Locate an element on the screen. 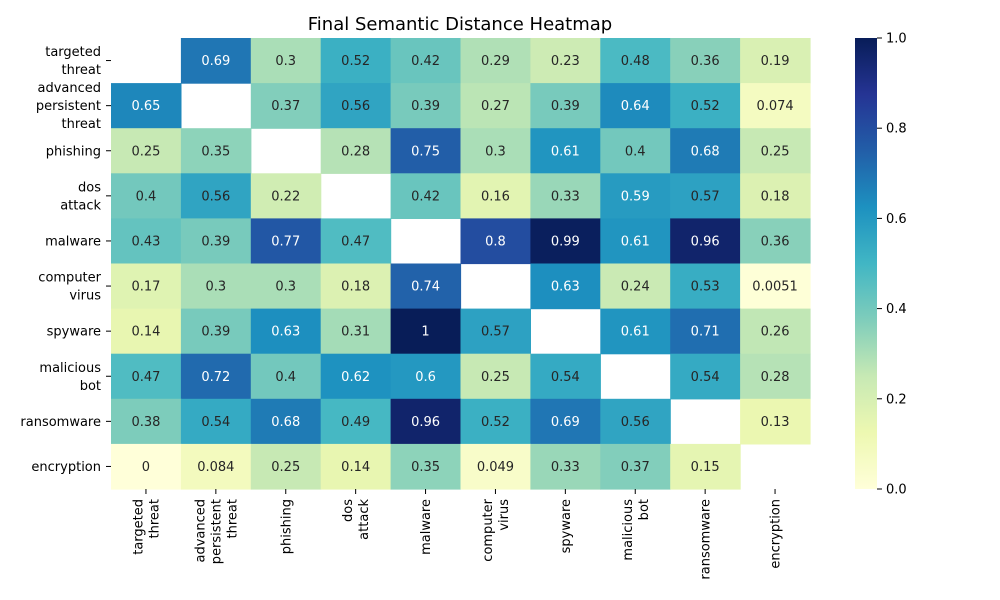  cell-value-label: 0.074 is located at coordinates (774, 106).